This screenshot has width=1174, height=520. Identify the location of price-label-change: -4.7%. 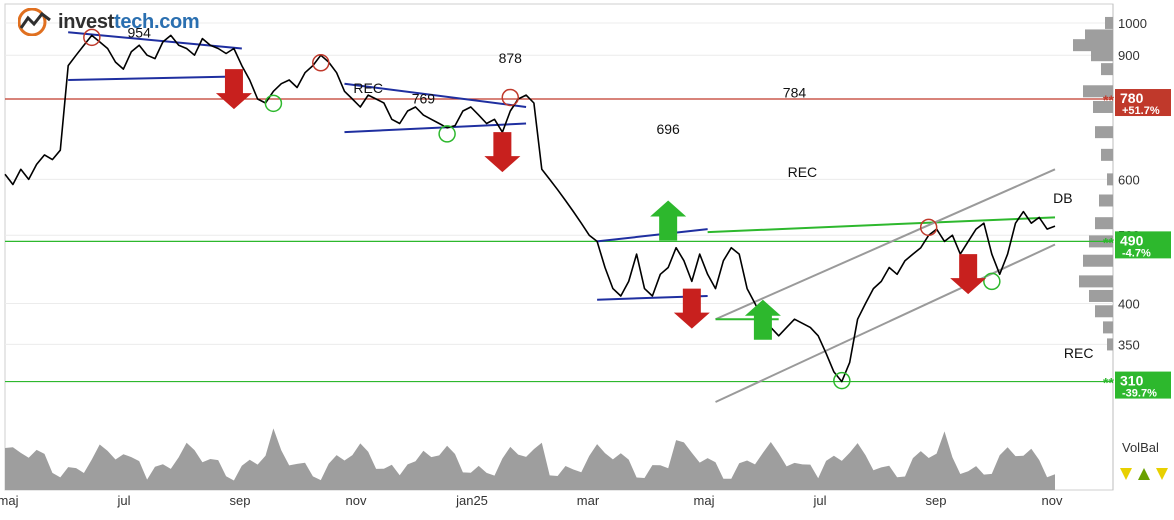
(1136, 253).